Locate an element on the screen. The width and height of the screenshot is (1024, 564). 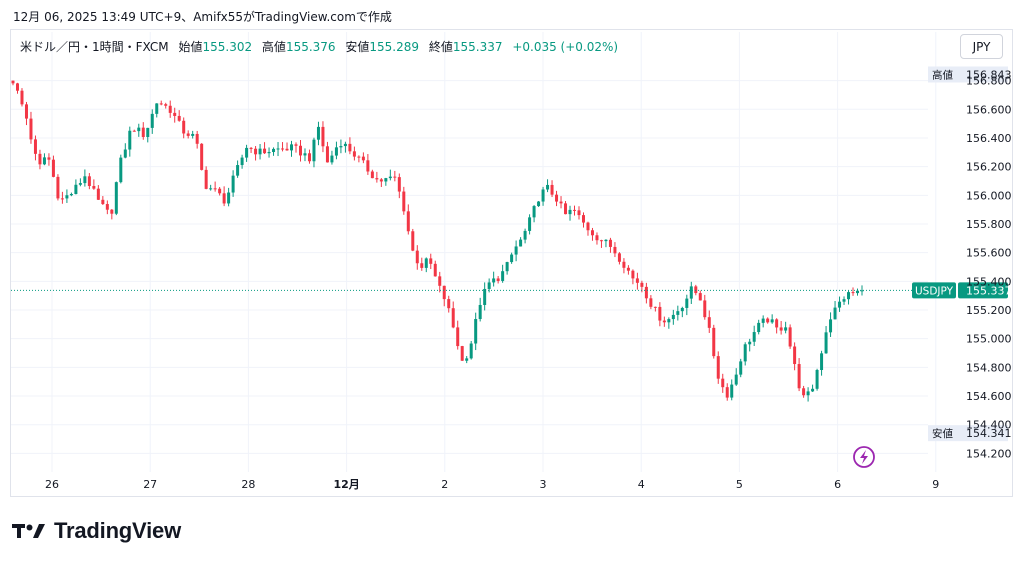
time-tick-label: 27 is located at coordinates (150, 484).